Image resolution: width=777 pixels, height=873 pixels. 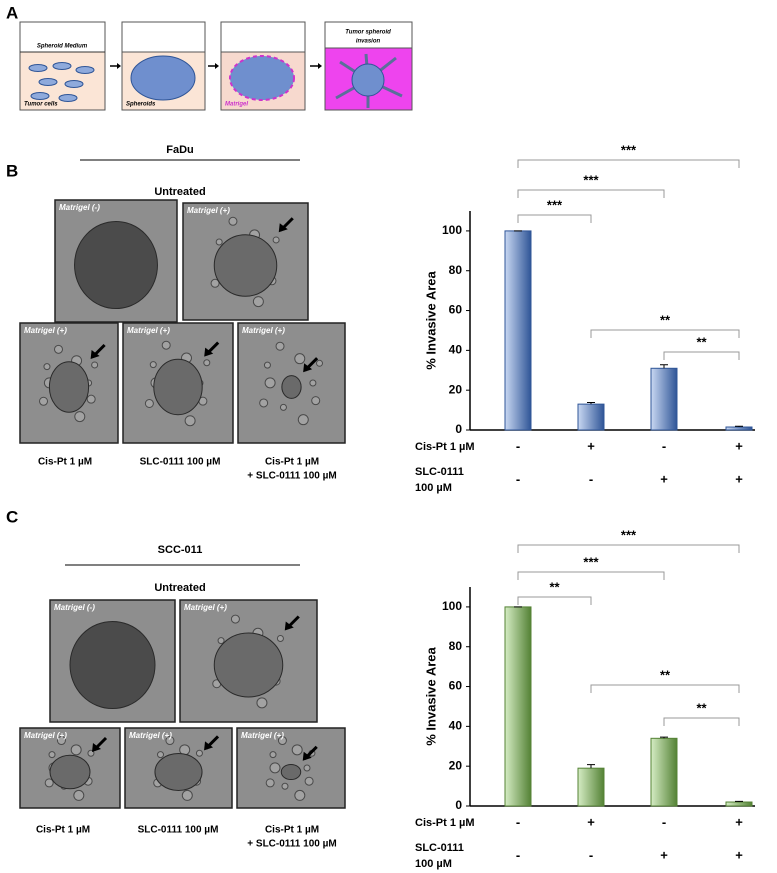 I want to click on image-label: Matrigel (-), so click(x=79, y=207).